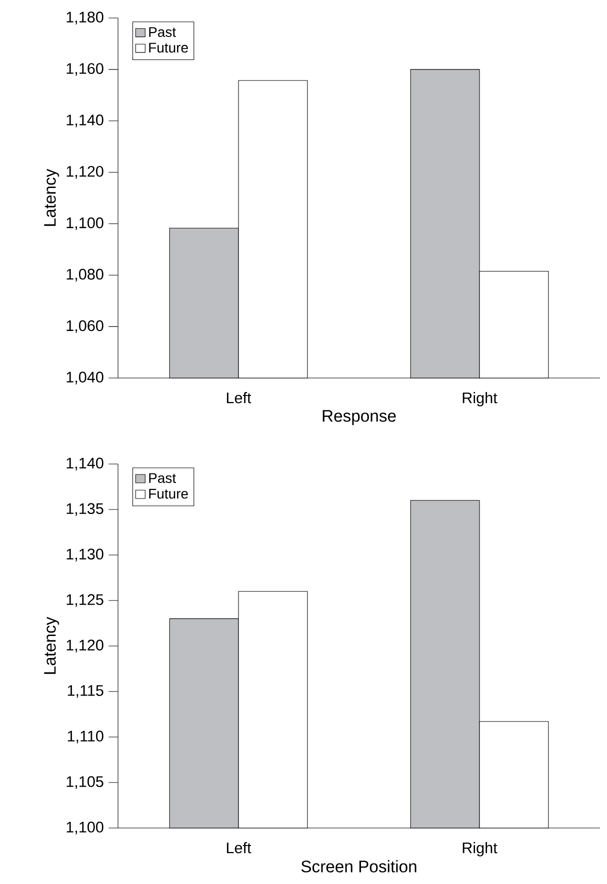 The width and height of the screenshot is (607, 884). Describe the element at coordinates (358, 866) in the screenshot. I see `x-axis-title: Screen Position` at that location.